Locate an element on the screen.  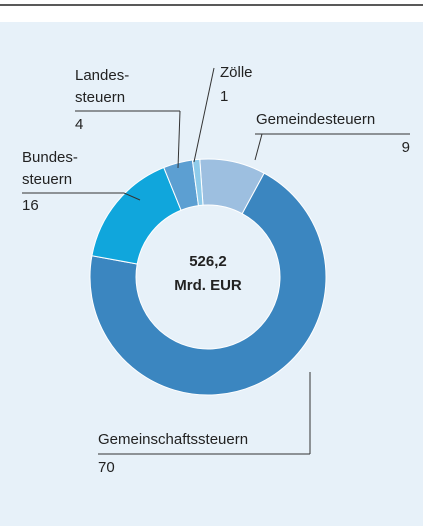
slice-label: Zölle is located at coordinates (236, 72).